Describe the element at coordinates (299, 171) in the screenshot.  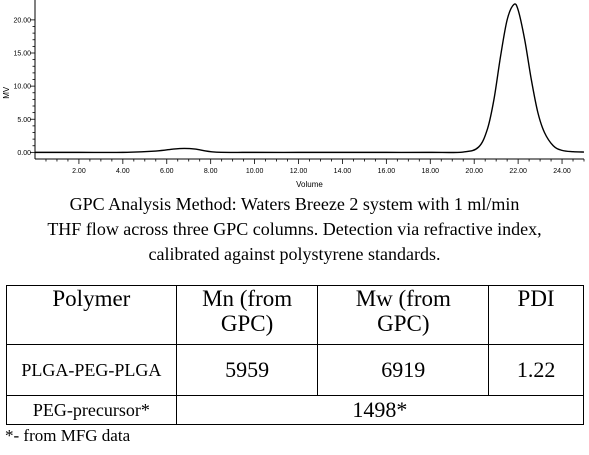
I see `x-tick-label: 12.00` at that location.